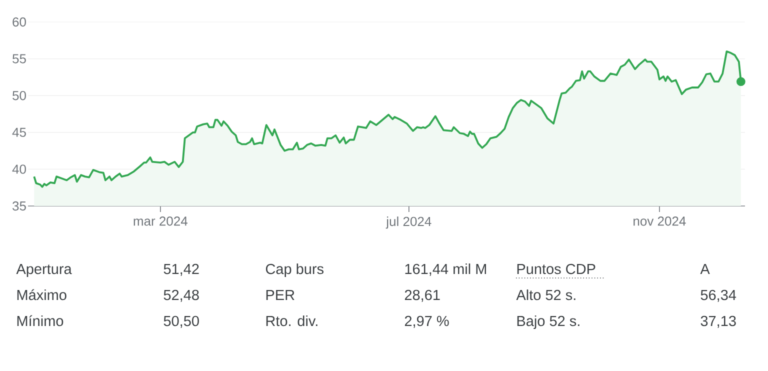 The width and height of the screenshot is (768, 371). What do you see at coordinates (40, 320) in the screenshot?
I see `text: Mínimo` at bounding box center [40, 320].